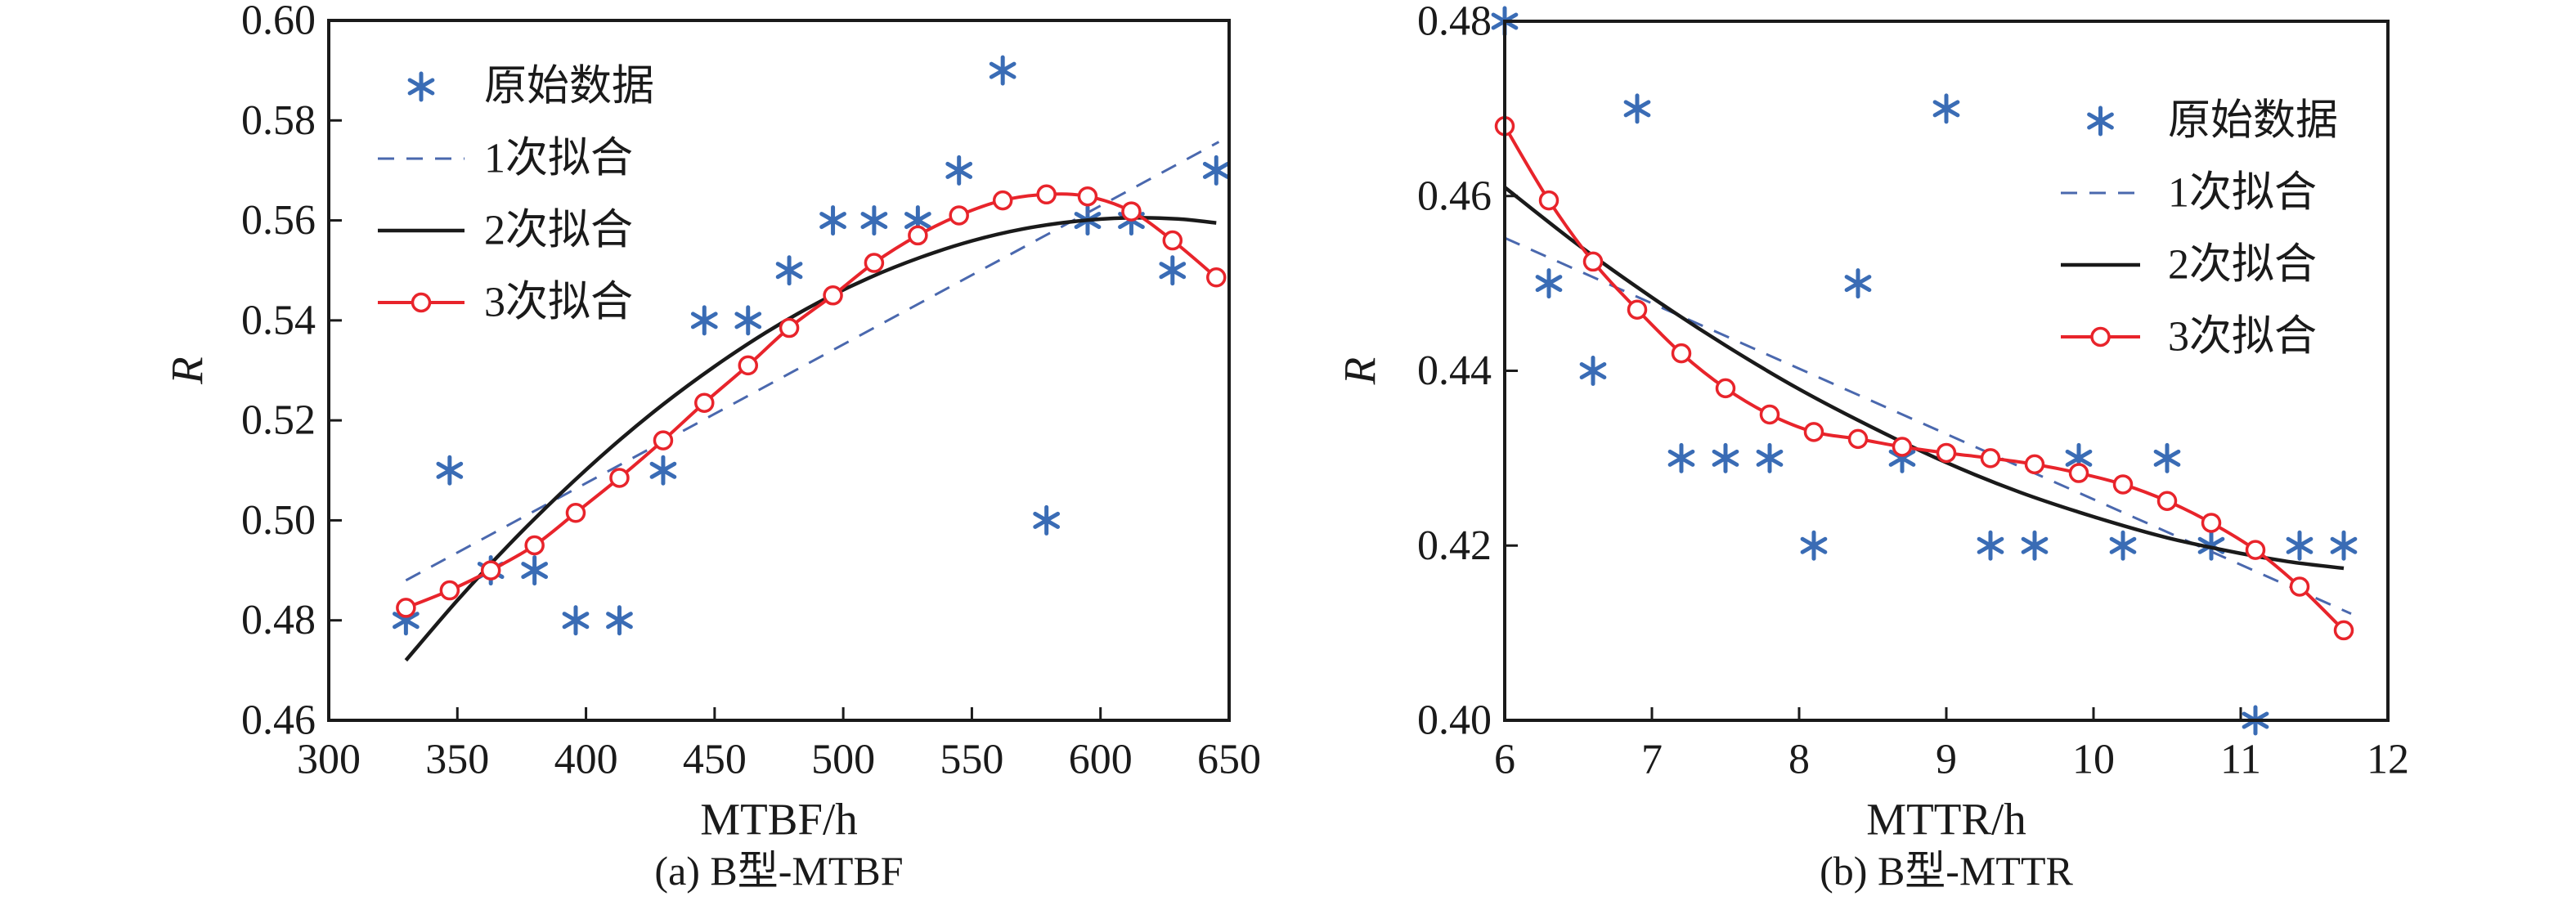 The image size is (2576, 910). Describe the element at coordinates (2199, 230) in the screenshot. I see `legend: 原始数据 1次拟合 2次拟合 3次拟合` at that location.